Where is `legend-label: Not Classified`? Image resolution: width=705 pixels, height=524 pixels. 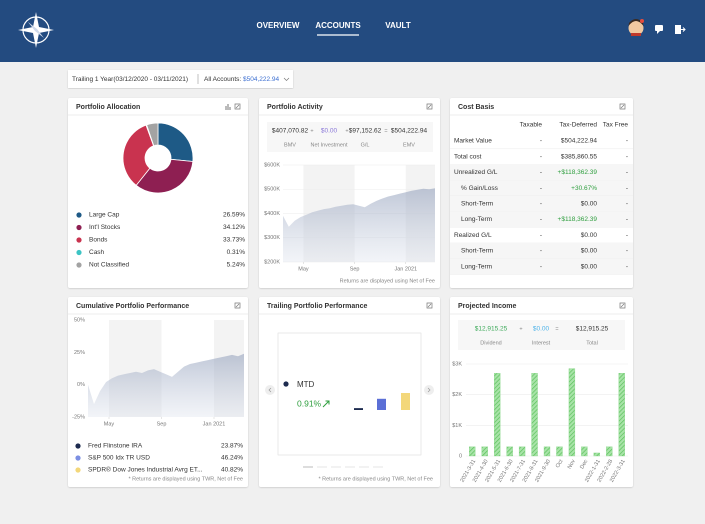
legend-label: Not Classified is located at coordinates (109, 265).